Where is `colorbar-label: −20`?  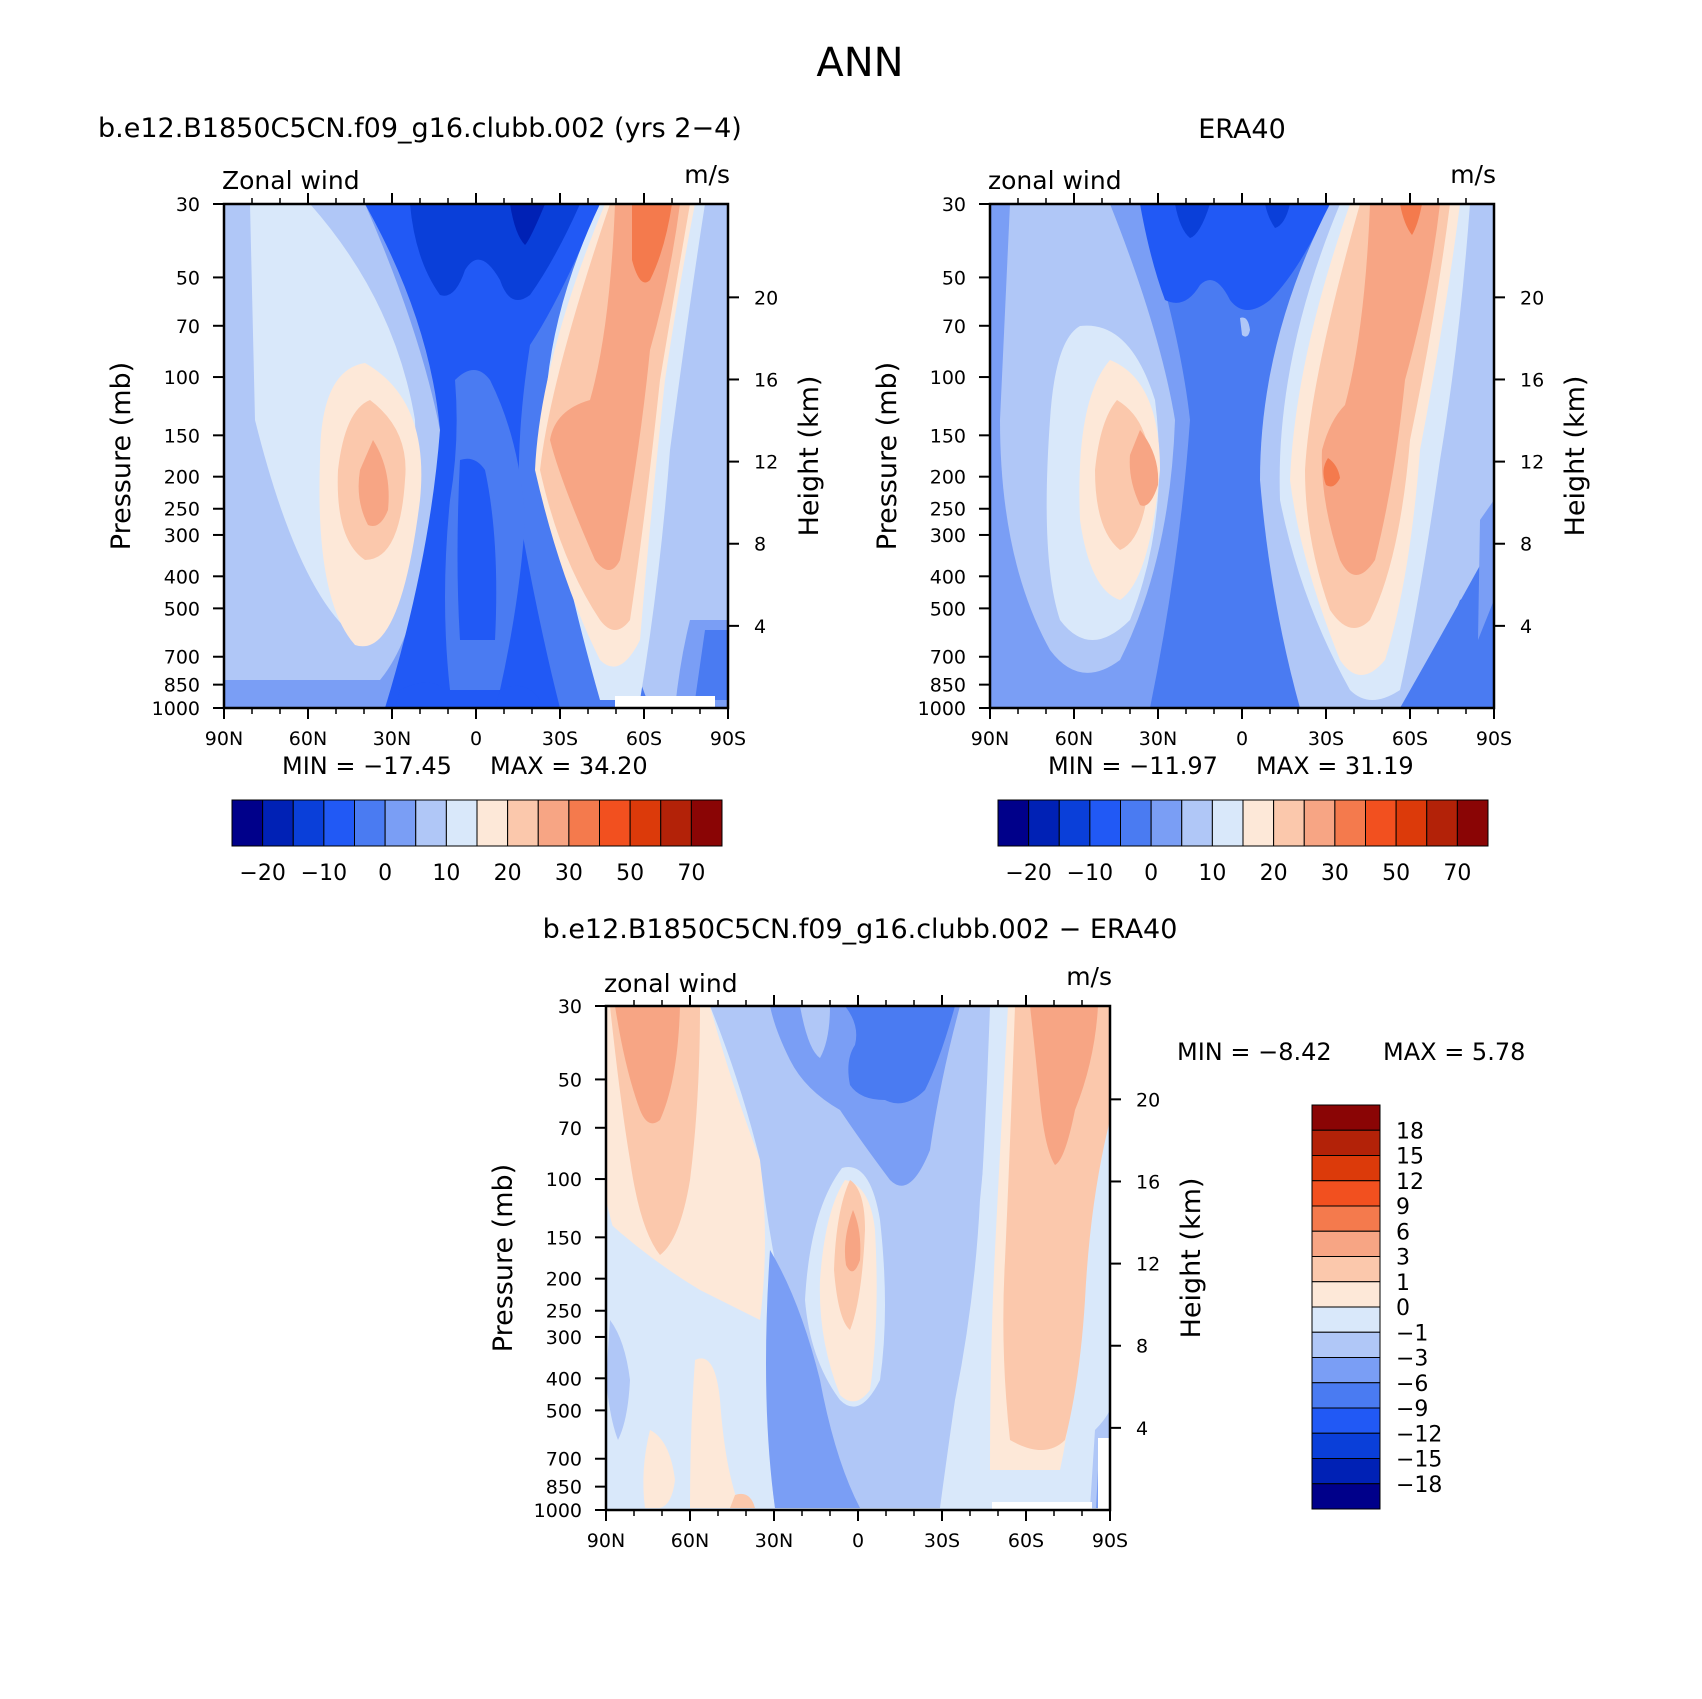 colorbar-label: −20 is located at coordinates (262, 873).